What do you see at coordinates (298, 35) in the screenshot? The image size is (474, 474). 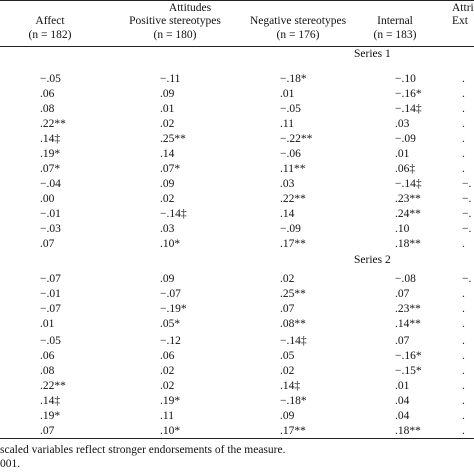 I see `col-n-negative-stereotypes: (n = 176)` at bounding box center [298, 35].